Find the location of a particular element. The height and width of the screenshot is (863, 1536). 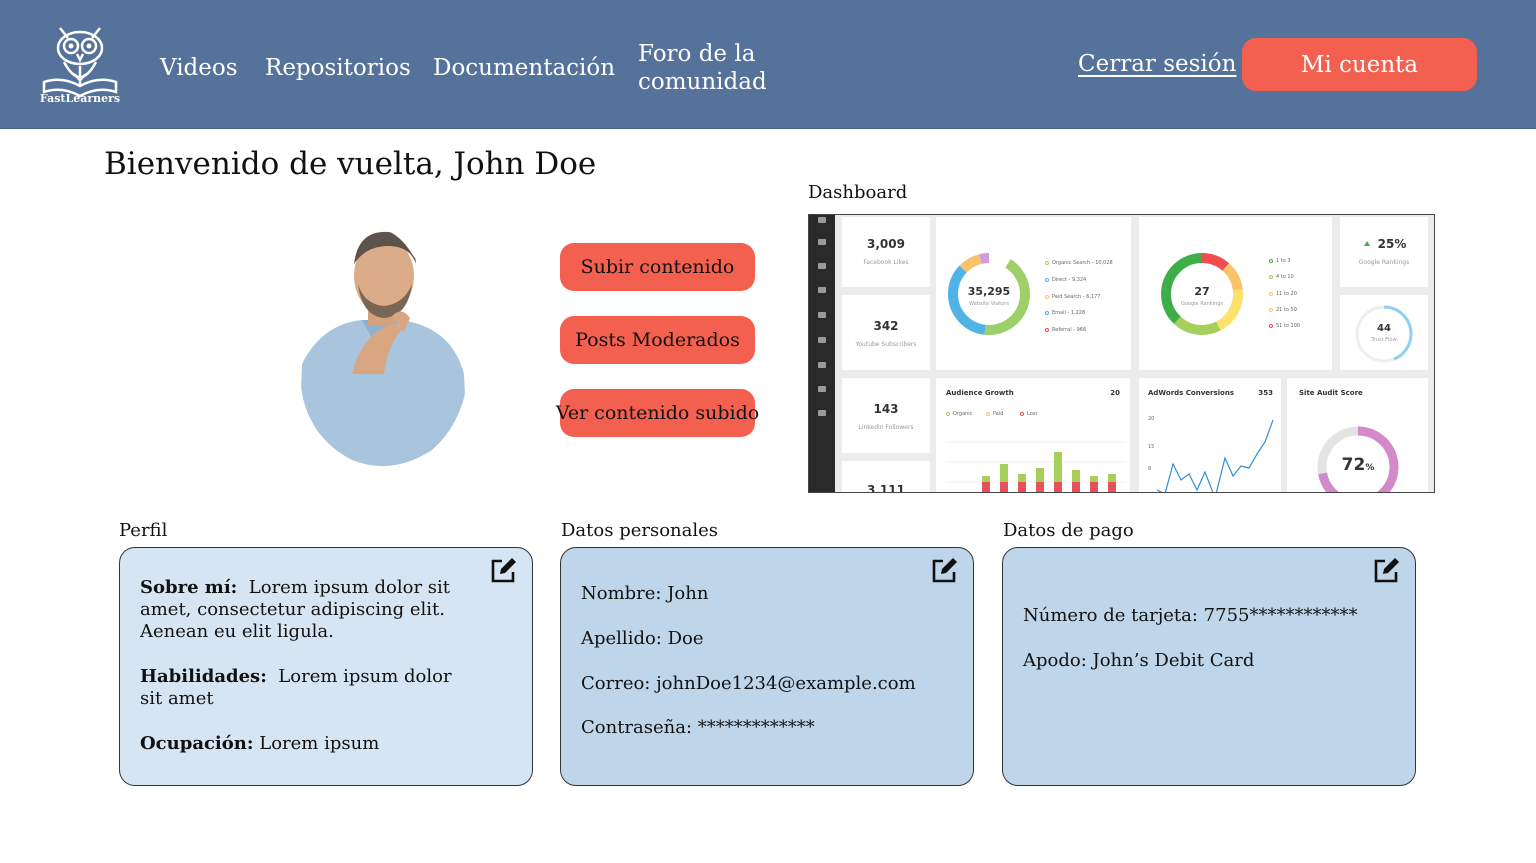

profile-section-label: Perfil is located at coordinates (143, 530).